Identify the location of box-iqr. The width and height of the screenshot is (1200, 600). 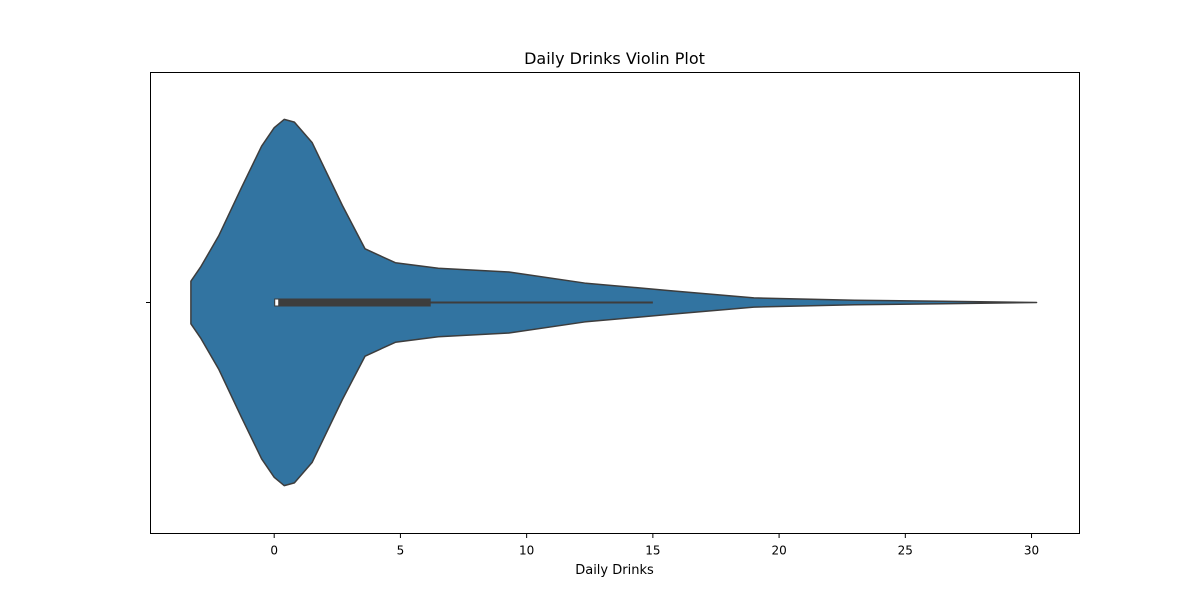
(352, 302).